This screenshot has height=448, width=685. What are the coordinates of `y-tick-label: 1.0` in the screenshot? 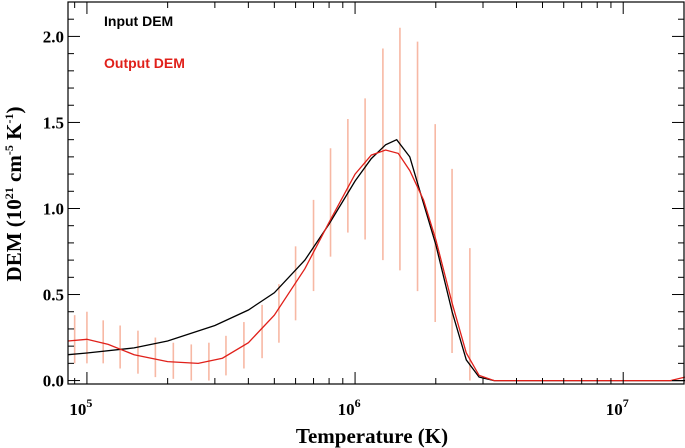 It's located at (53, 208).